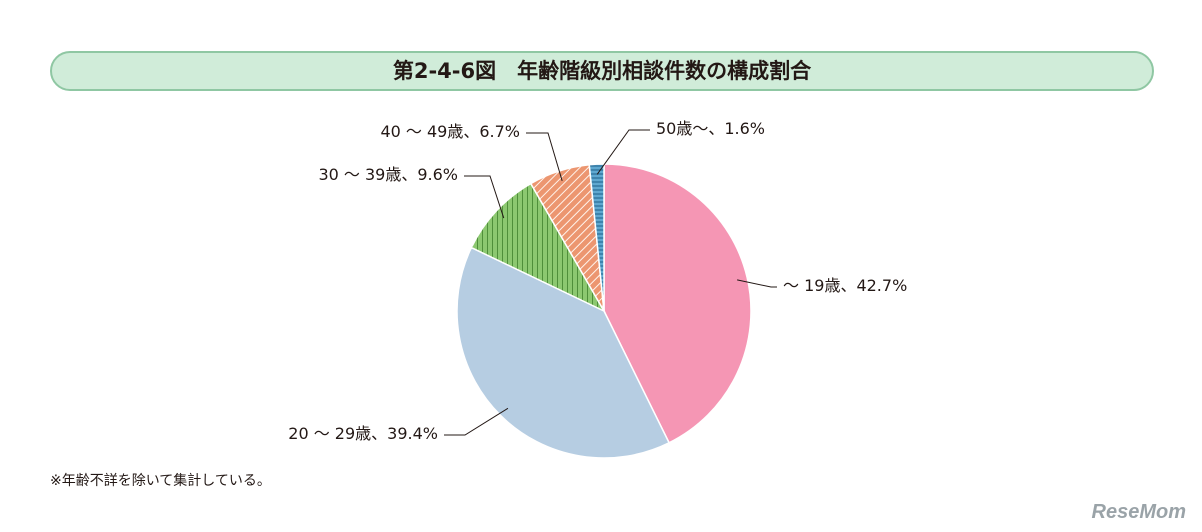 This screenshot has height=532, width=1202. What do you see at coordinates (845, 285) in the screenshot?
I see `slice-label-0: 〜 19歳、42.7%` at bounding box center [845, 285].